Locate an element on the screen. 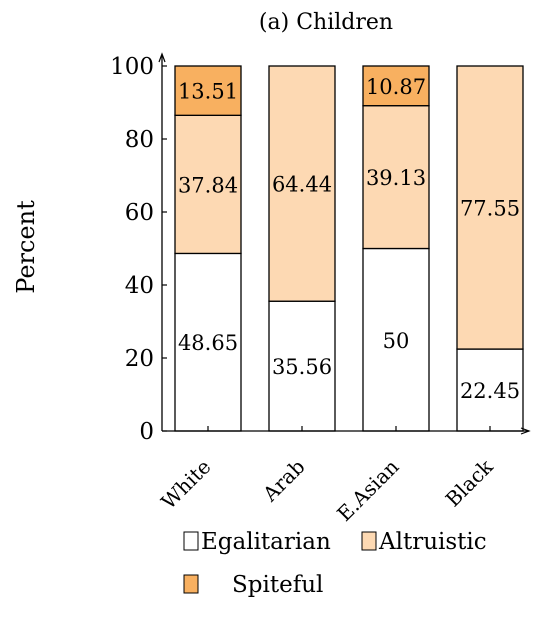 This screenshot has width=533, height=619. data-label: 35.56 is located at coordinates (302, 367).